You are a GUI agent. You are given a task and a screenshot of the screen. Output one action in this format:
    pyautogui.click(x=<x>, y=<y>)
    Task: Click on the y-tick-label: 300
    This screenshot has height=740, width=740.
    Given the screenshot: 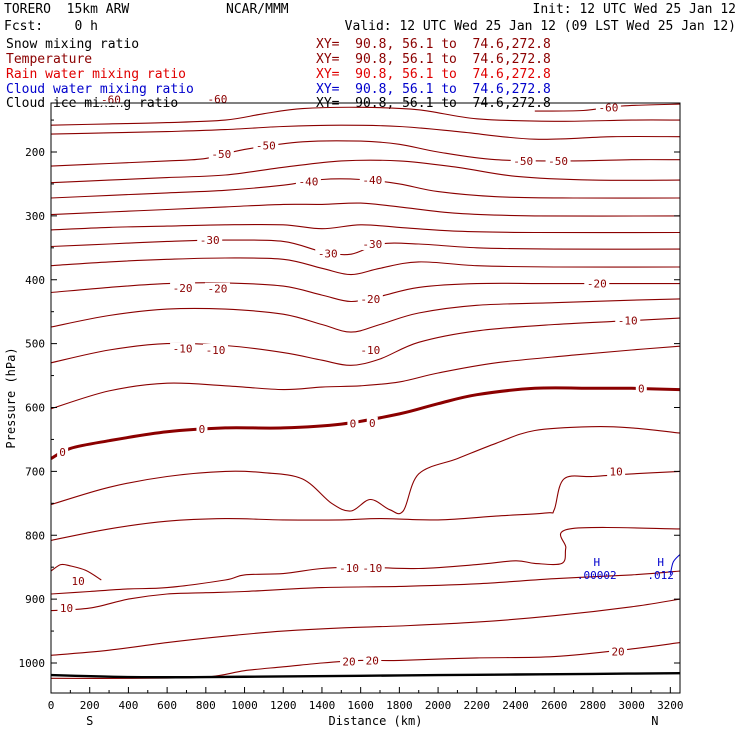 What is the action you would take?
    pyautogui.click(x=35, y=216)
    